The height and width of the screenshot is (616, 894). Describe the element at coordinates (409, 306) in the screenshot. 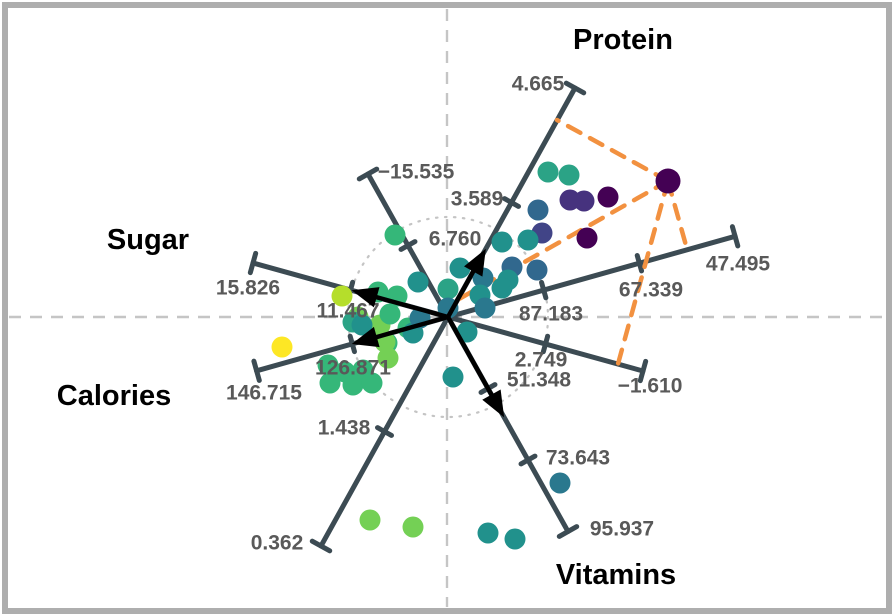

I see `axis-arrow-shaft-sugar` at that location.